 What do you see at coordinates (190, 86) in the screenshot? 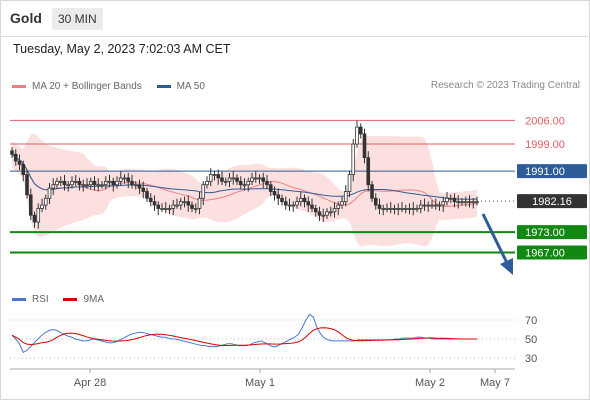
I see `legend-ma50-label: MA 50` at bounding box center [190, 86].